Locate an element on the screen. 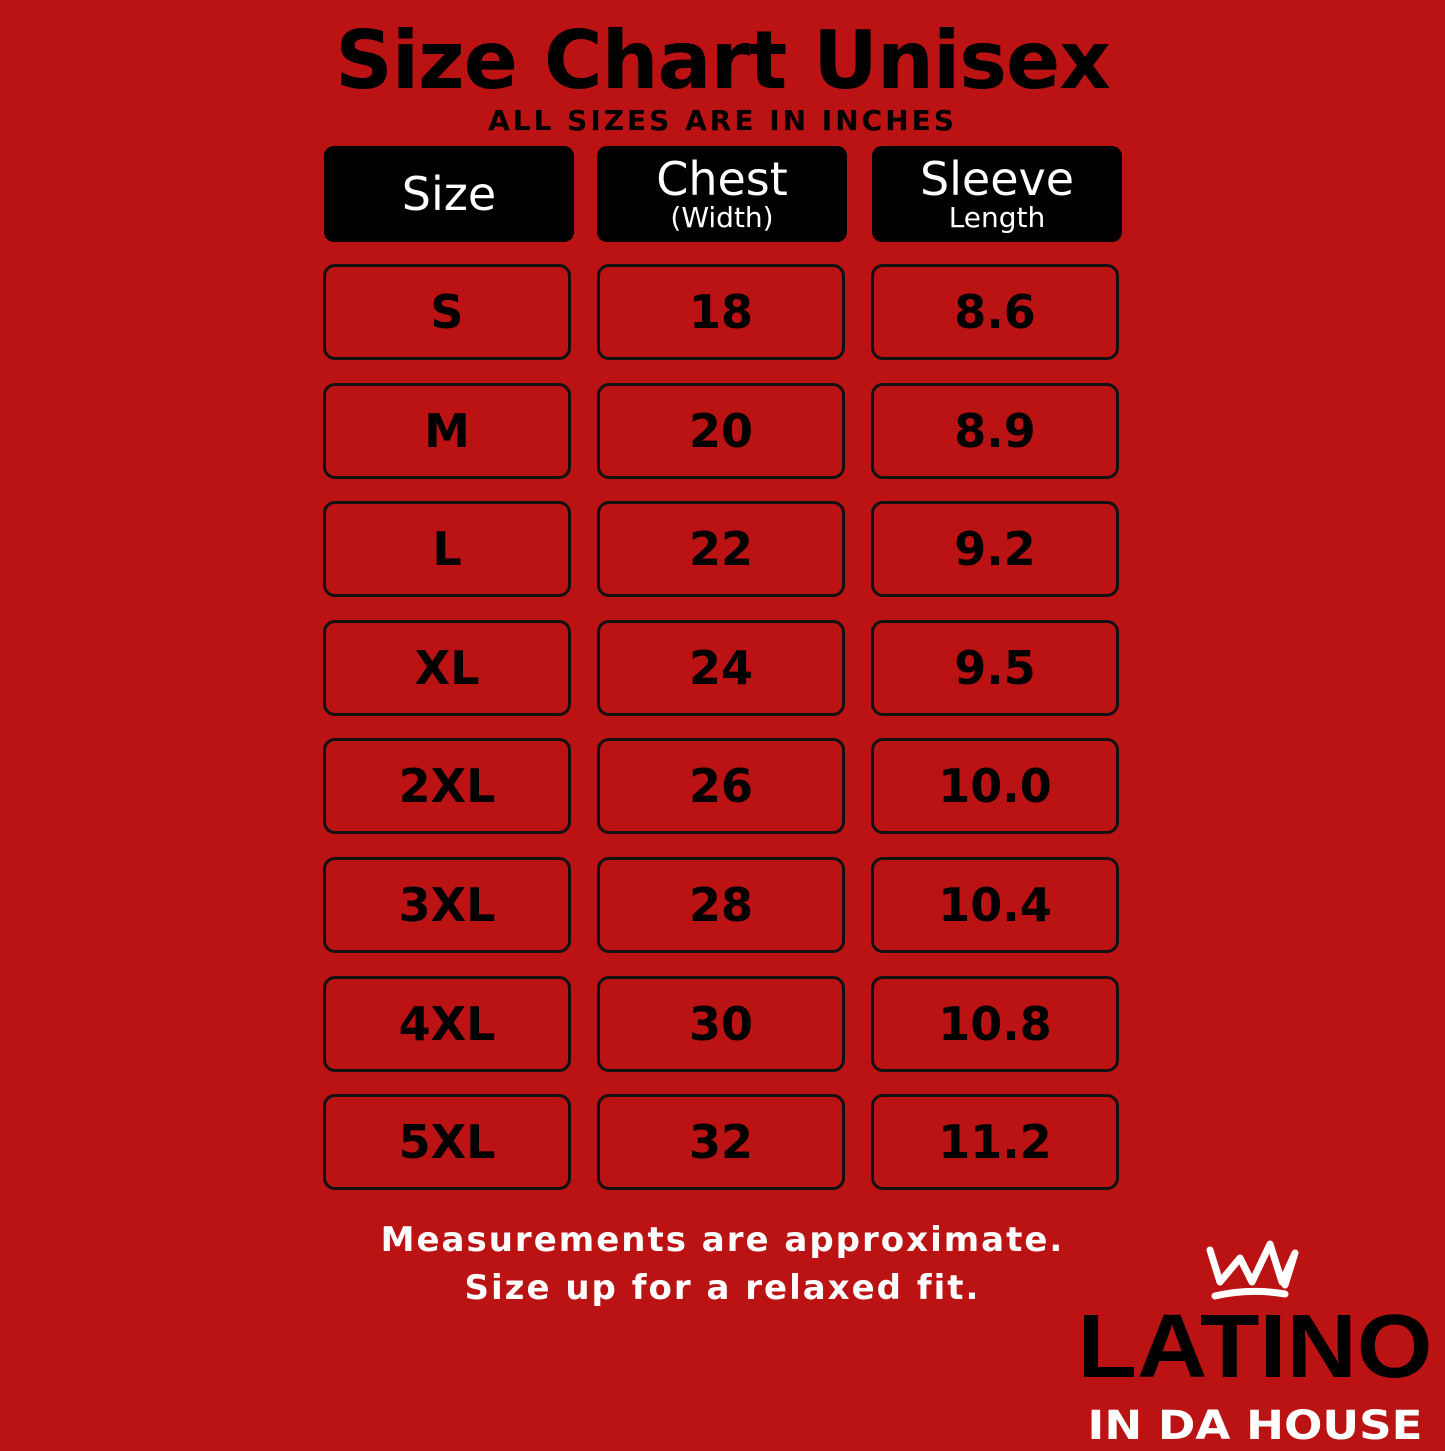 The width and height of the screenshot is (1445, 1451). cell-chest: 20 is located at coordinates (721, 430).